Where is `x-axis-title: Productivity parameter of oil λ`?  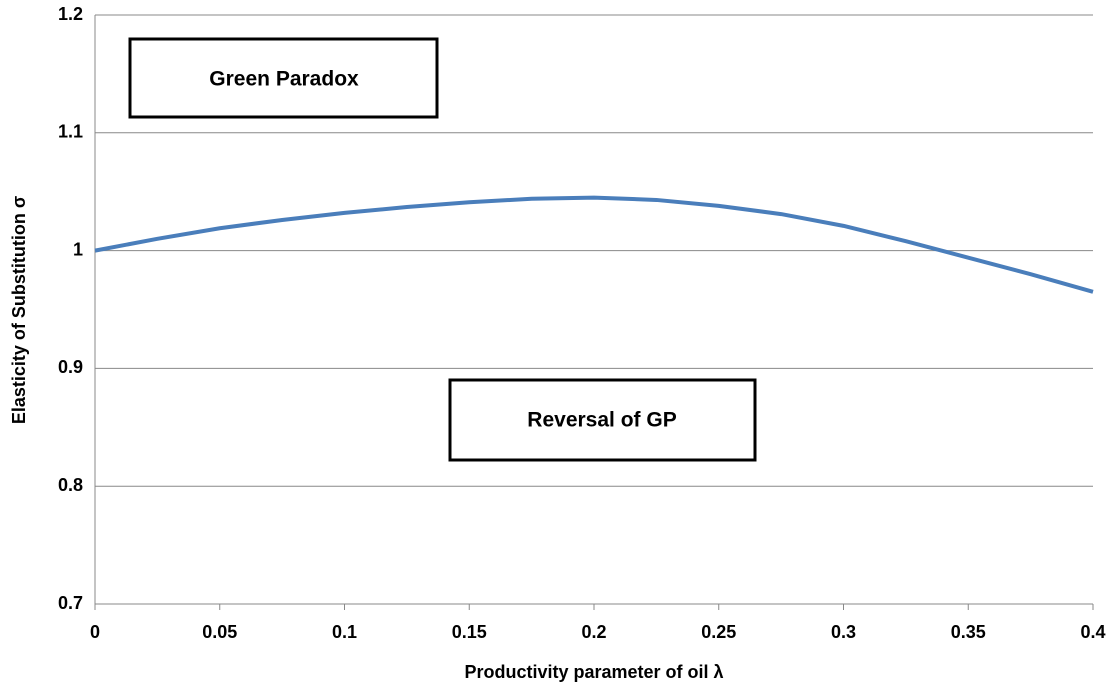 x-axis-title: Productivity parameter of oil λ is located at coordinates (593, 672).